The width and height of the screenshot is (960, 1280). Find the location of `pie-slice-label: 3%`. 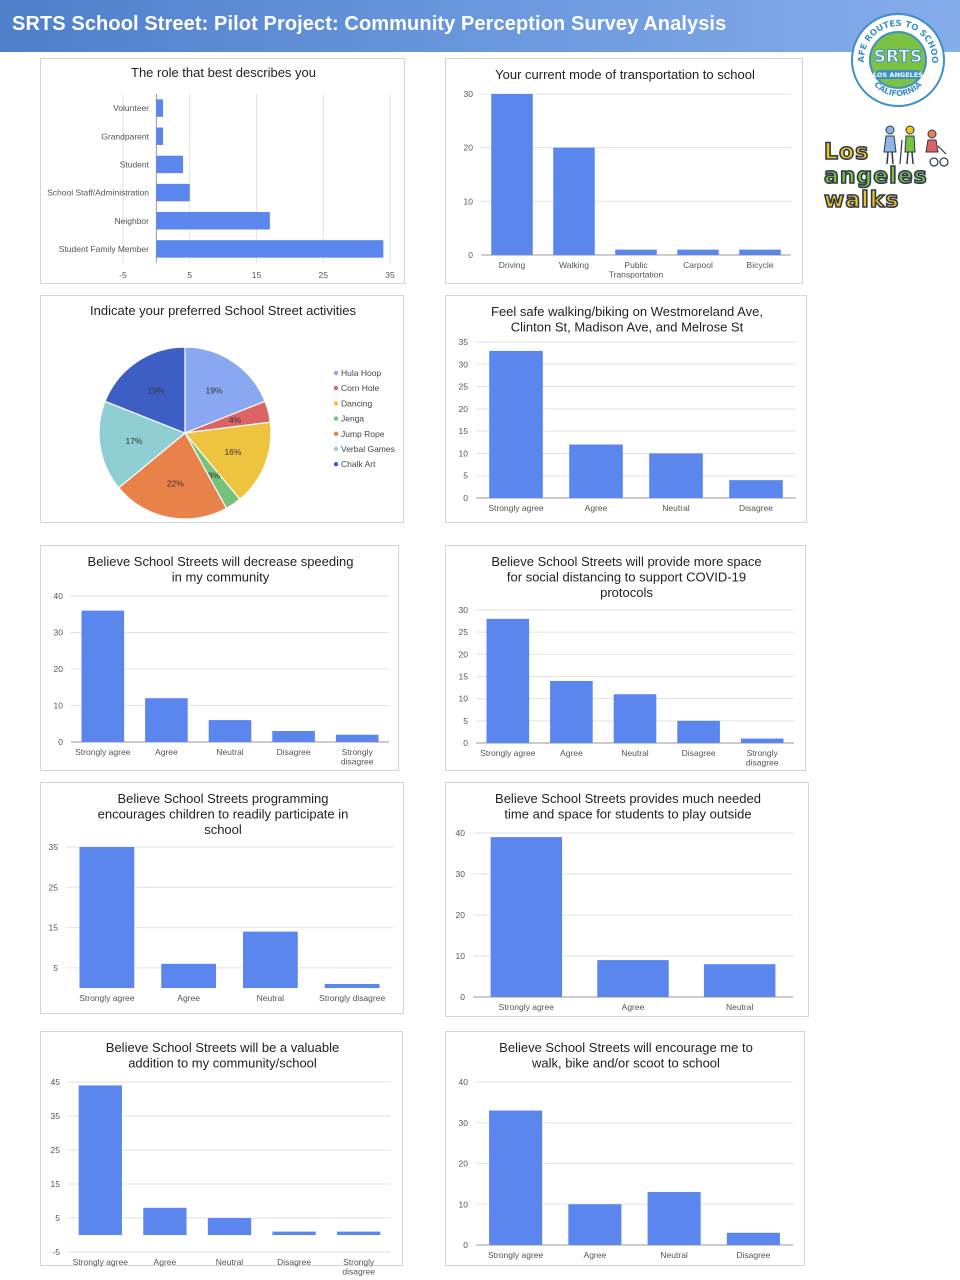

pie-slice-label: 3% is located at coordinates (214, 476).